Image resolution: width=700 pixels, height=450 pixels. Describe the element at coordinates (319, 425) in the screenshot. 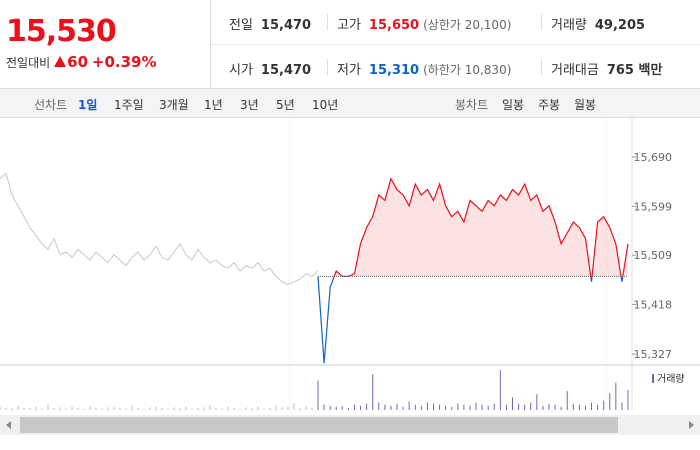

I see `scroll-thumb` at that location.